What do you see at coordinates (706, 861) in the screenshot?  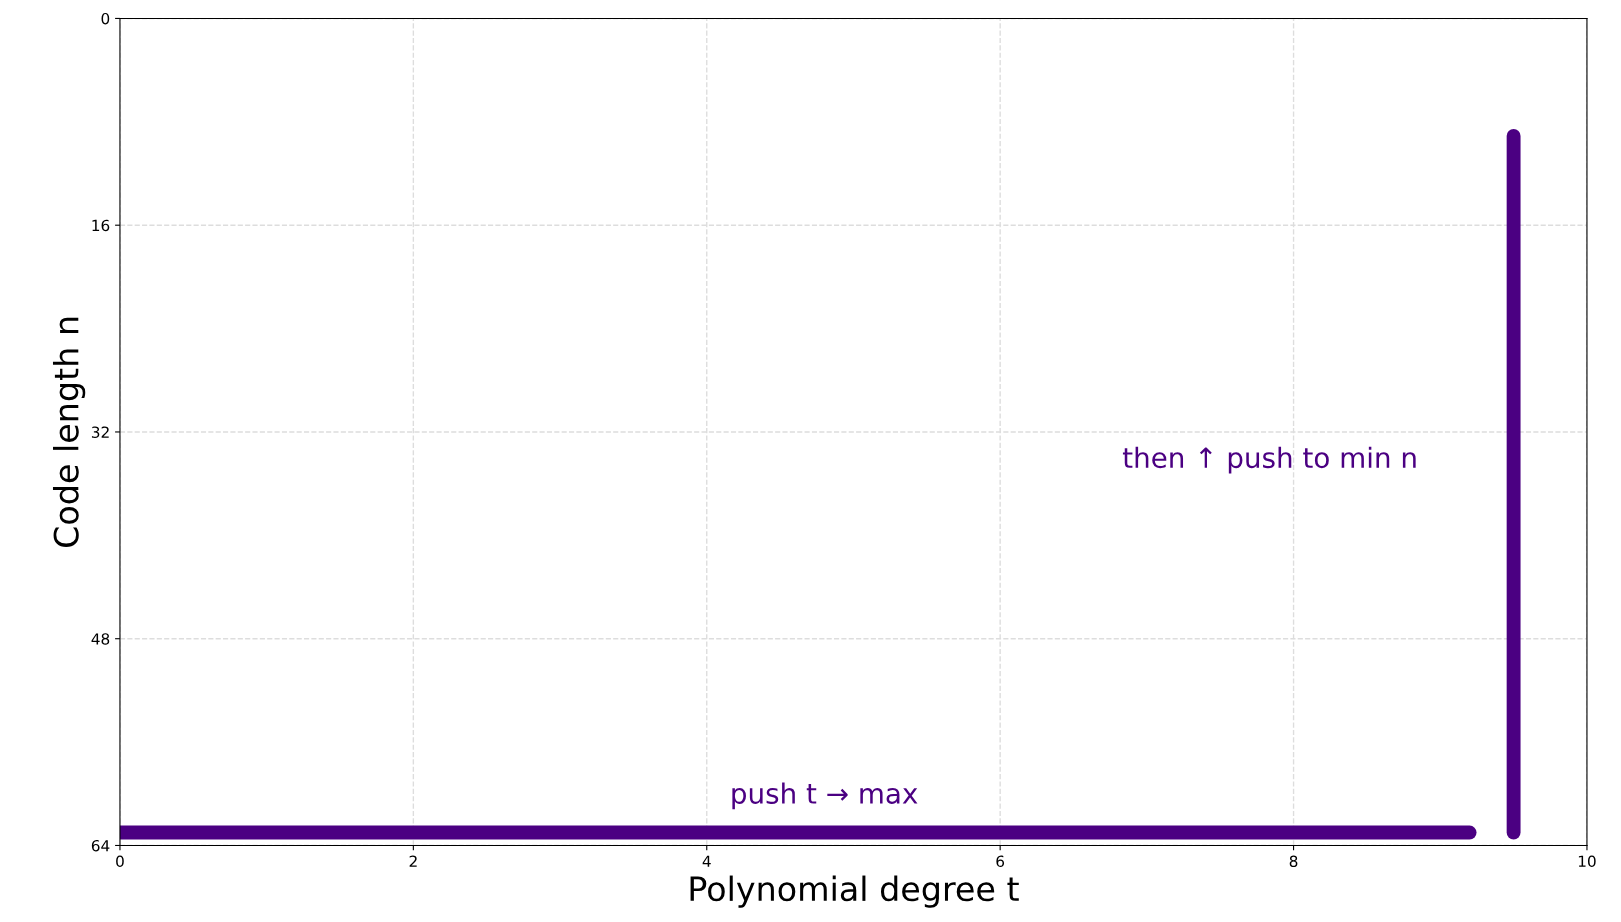 I see `x-tick-label: 4` at bounding box center [706, 861].